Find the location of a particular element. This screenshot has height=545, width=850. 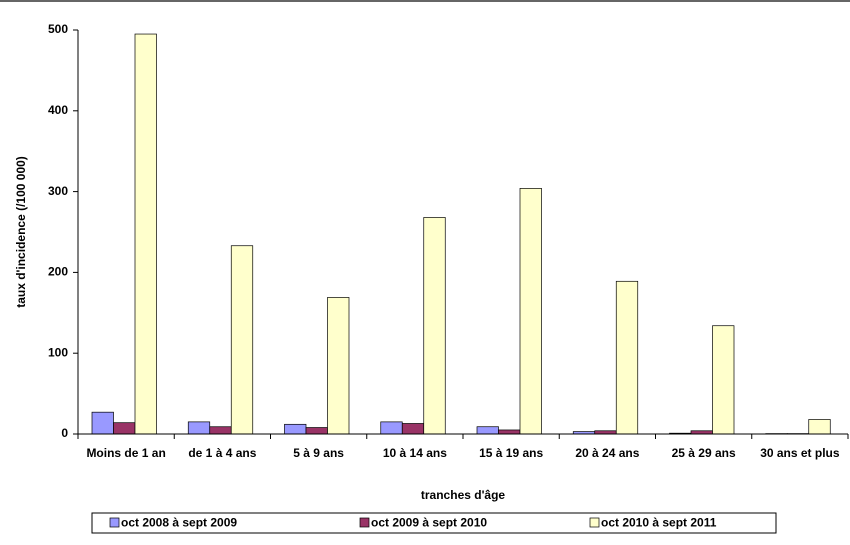

x-tick-label-box: 25 à 29 ans is located at coordinates (703, 453).